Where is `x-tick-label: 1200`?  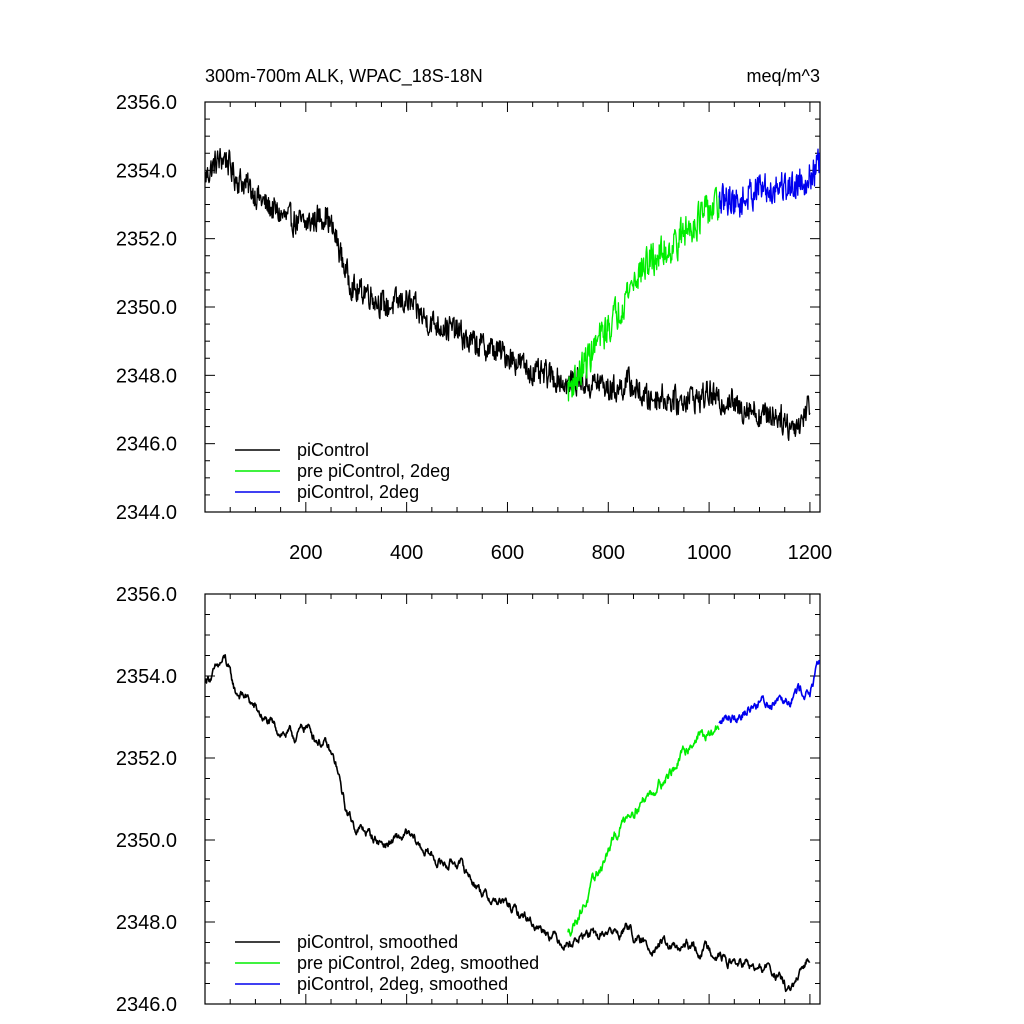 x-tick-label: 1200 is located at coordinates (810, 553).